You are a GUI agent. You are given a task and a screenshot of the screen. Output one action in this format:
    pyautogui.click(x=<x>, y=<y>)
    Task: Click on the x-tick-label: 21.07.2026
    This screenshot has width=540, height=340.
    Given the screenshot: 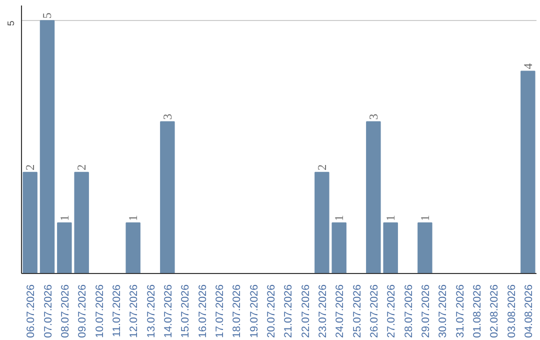 What is the action you would take?
    pyautogui.click(x=288, y=311)
    